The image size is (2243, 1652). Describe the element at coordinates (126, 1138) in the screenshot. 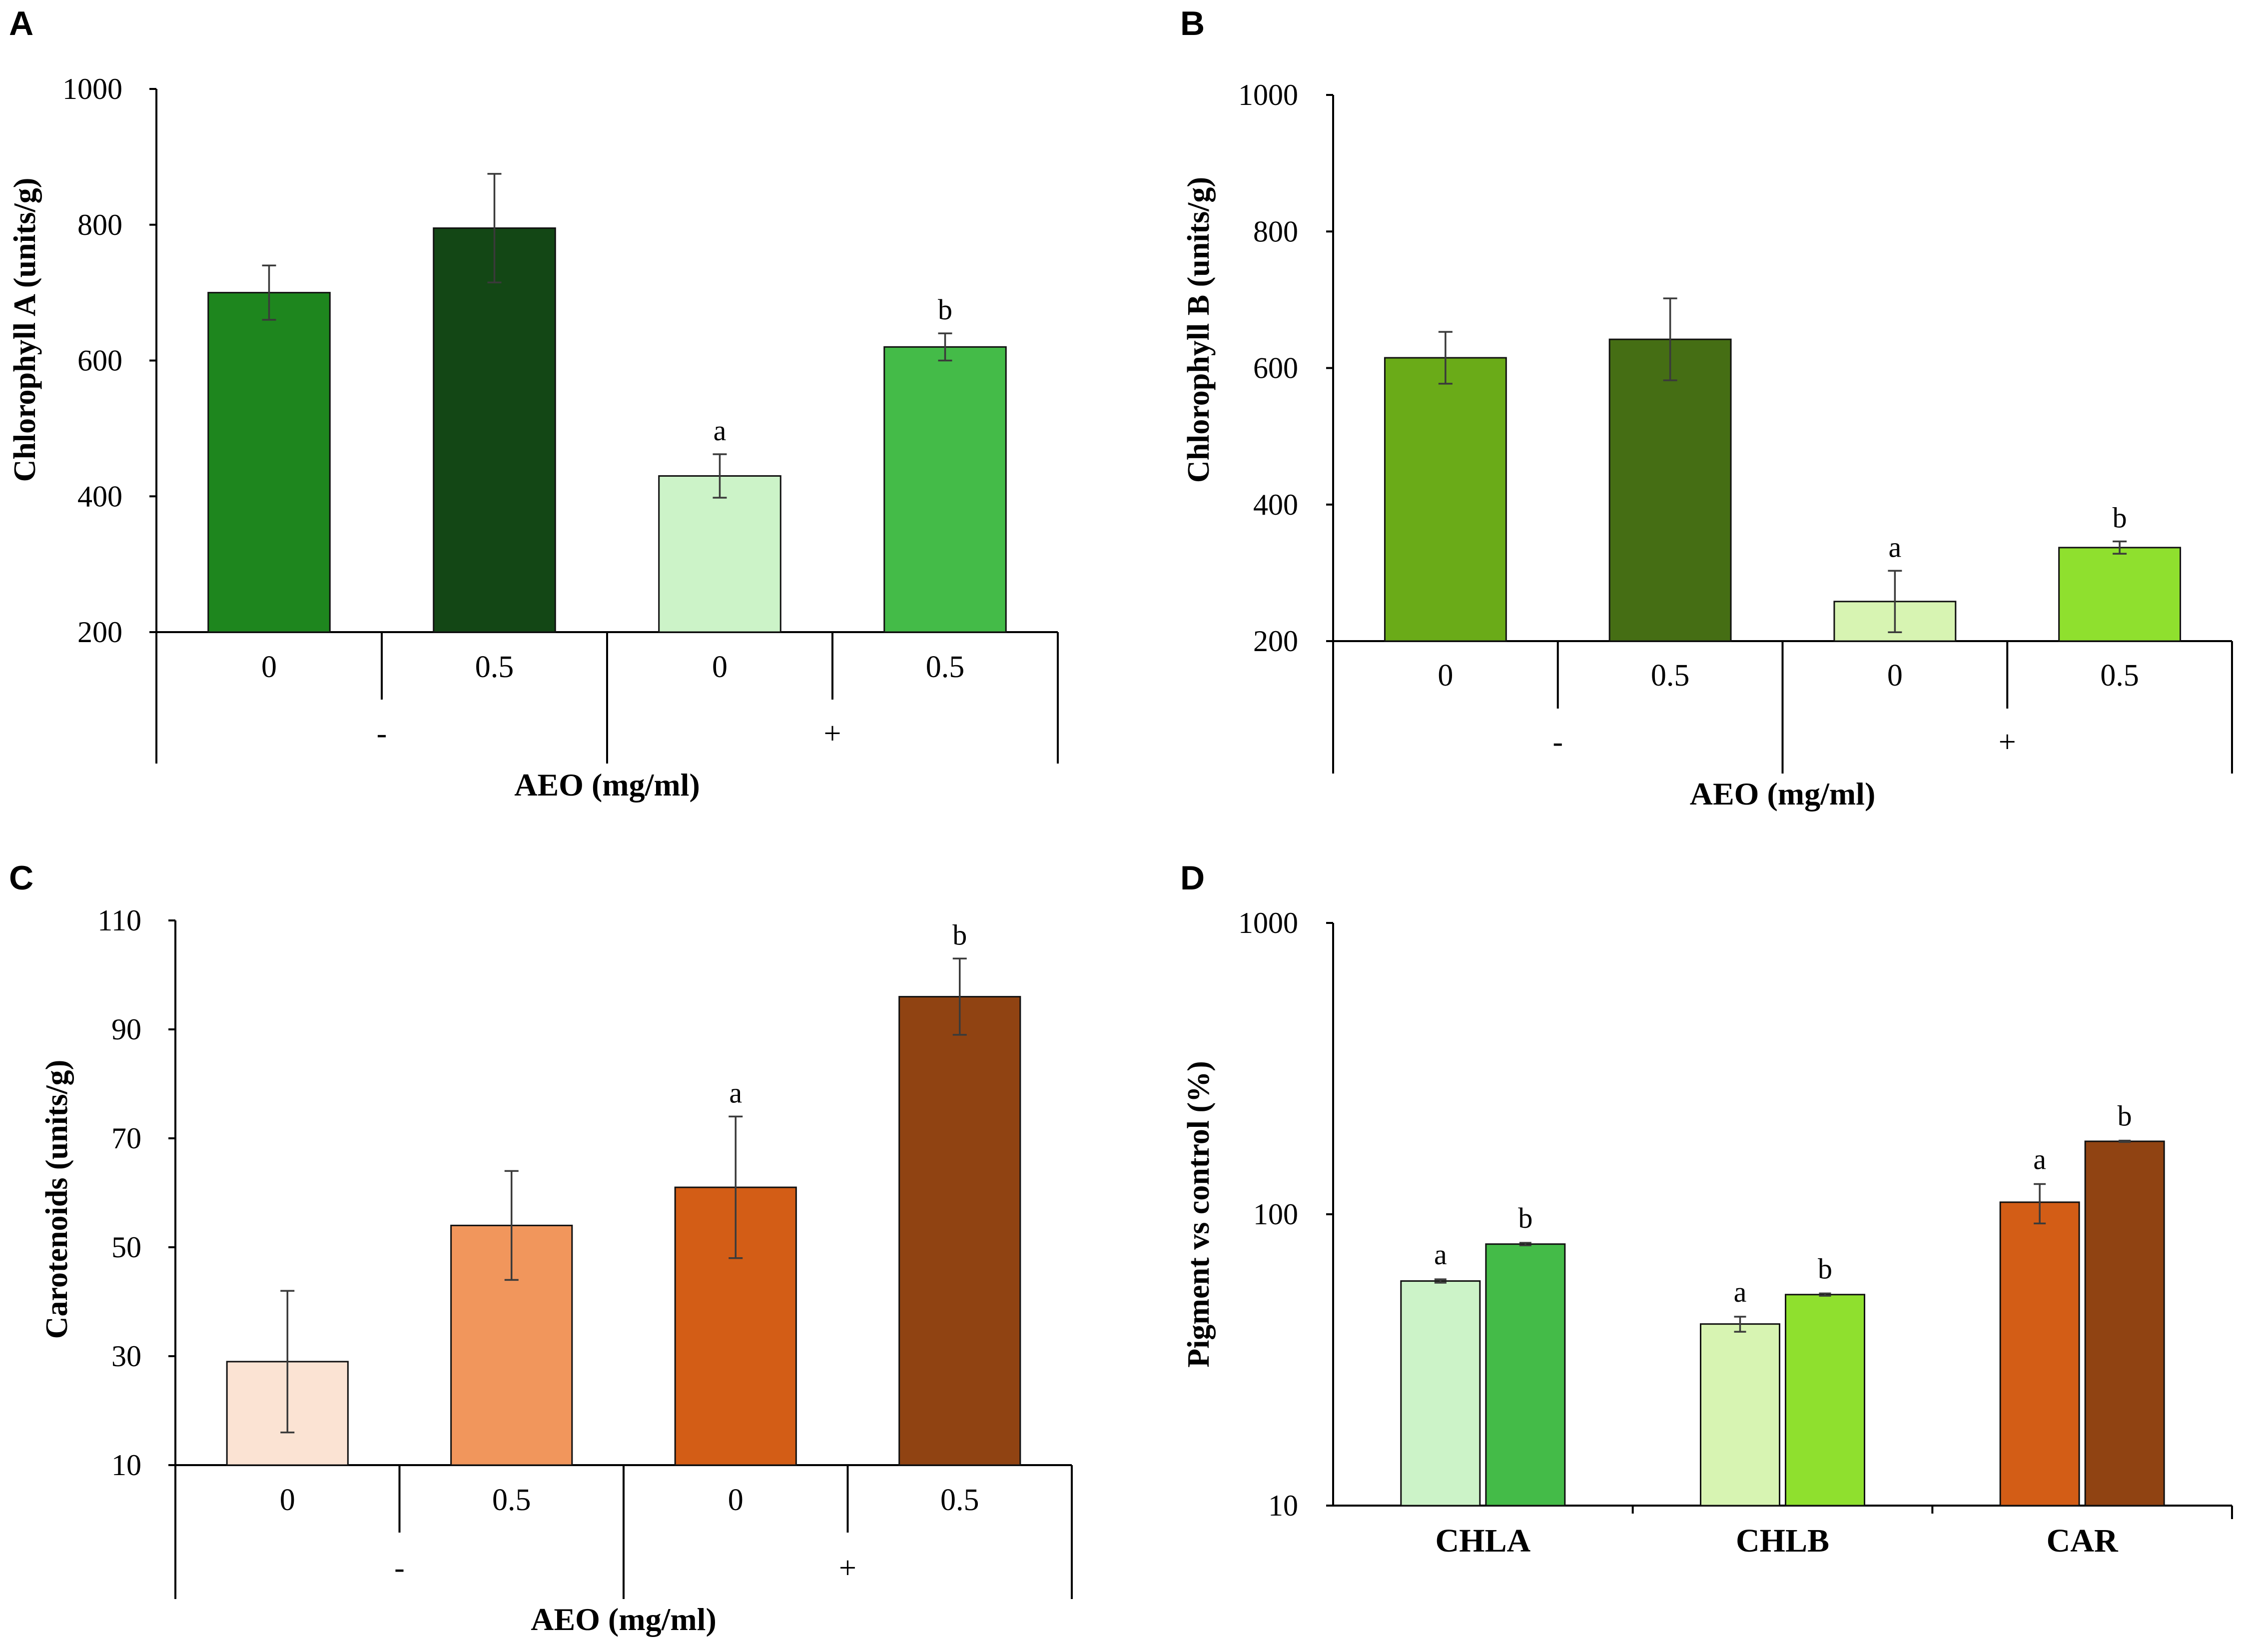

I see `y-tick-label: 70` at that location.